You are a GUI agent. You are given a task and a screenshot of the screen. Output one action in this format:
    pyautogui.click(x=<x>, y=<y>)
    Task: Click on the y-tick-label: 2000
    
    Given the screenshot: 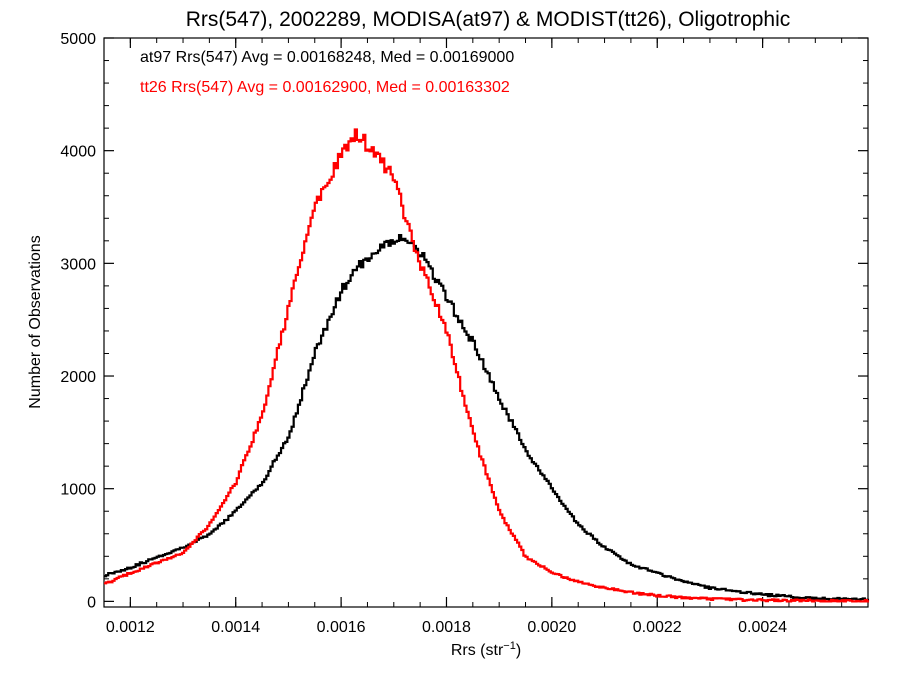 What is the action you would take?
    pyautogui.click(x=78, y=377)
    